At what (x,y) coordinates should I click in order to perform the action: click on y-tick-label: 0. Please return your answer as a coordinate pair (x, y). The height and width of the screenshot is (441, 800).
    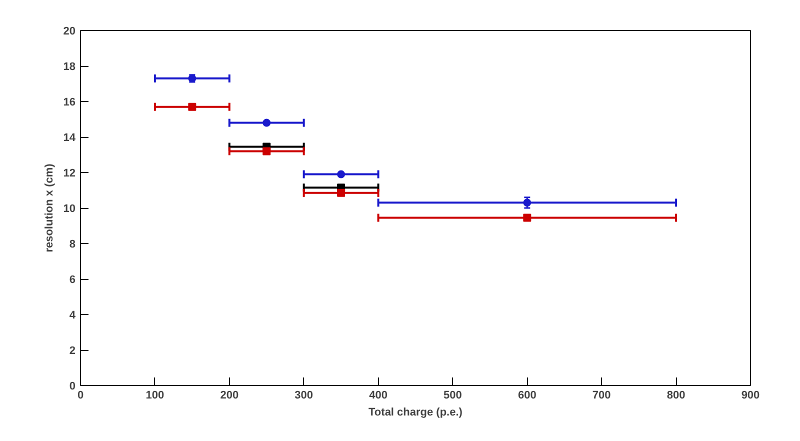
    Looking at the image, I should click on (72, 386).